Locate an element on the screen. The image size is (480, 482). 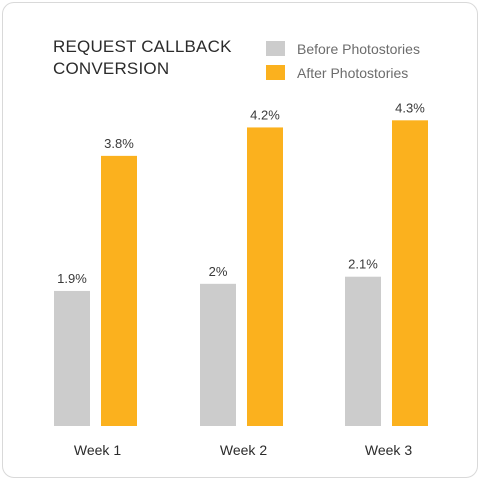
category-label-week-3: Week 3 is located at coordinates (388, 450).